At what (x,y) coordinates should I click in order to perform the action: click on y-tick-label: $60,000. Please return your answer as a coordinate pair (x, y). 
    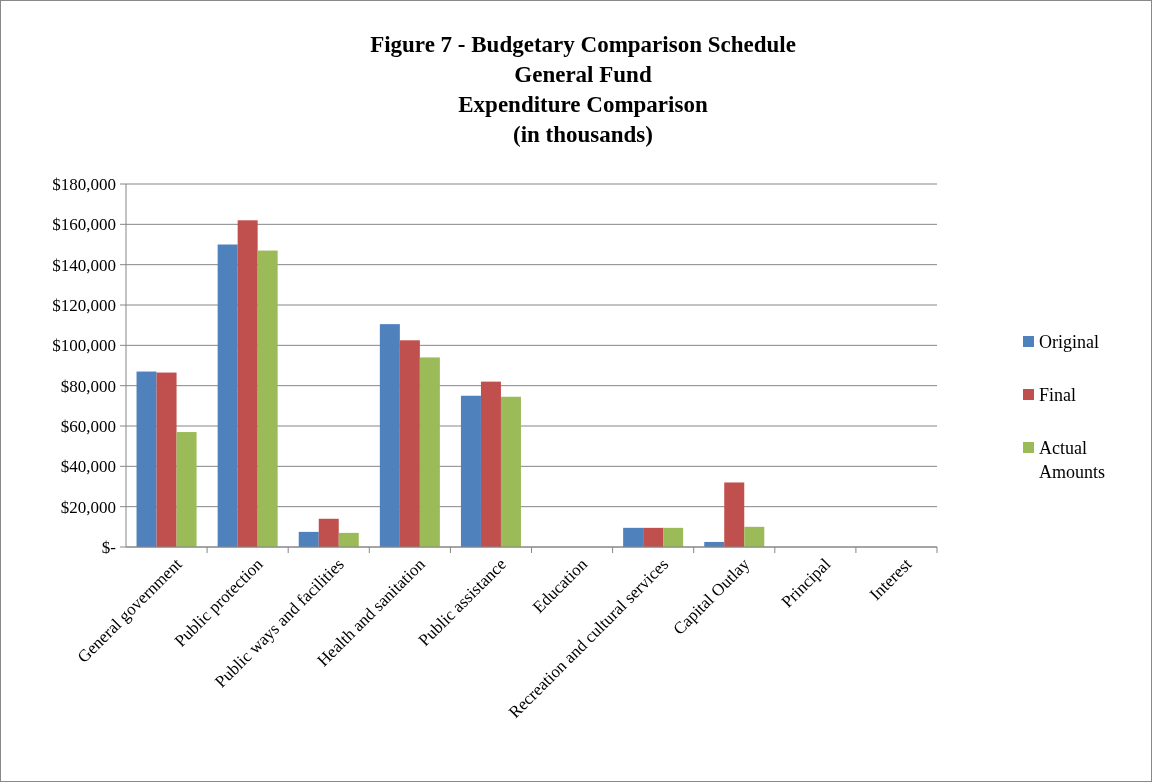
    Looking at the image, I should click on (88, 426).